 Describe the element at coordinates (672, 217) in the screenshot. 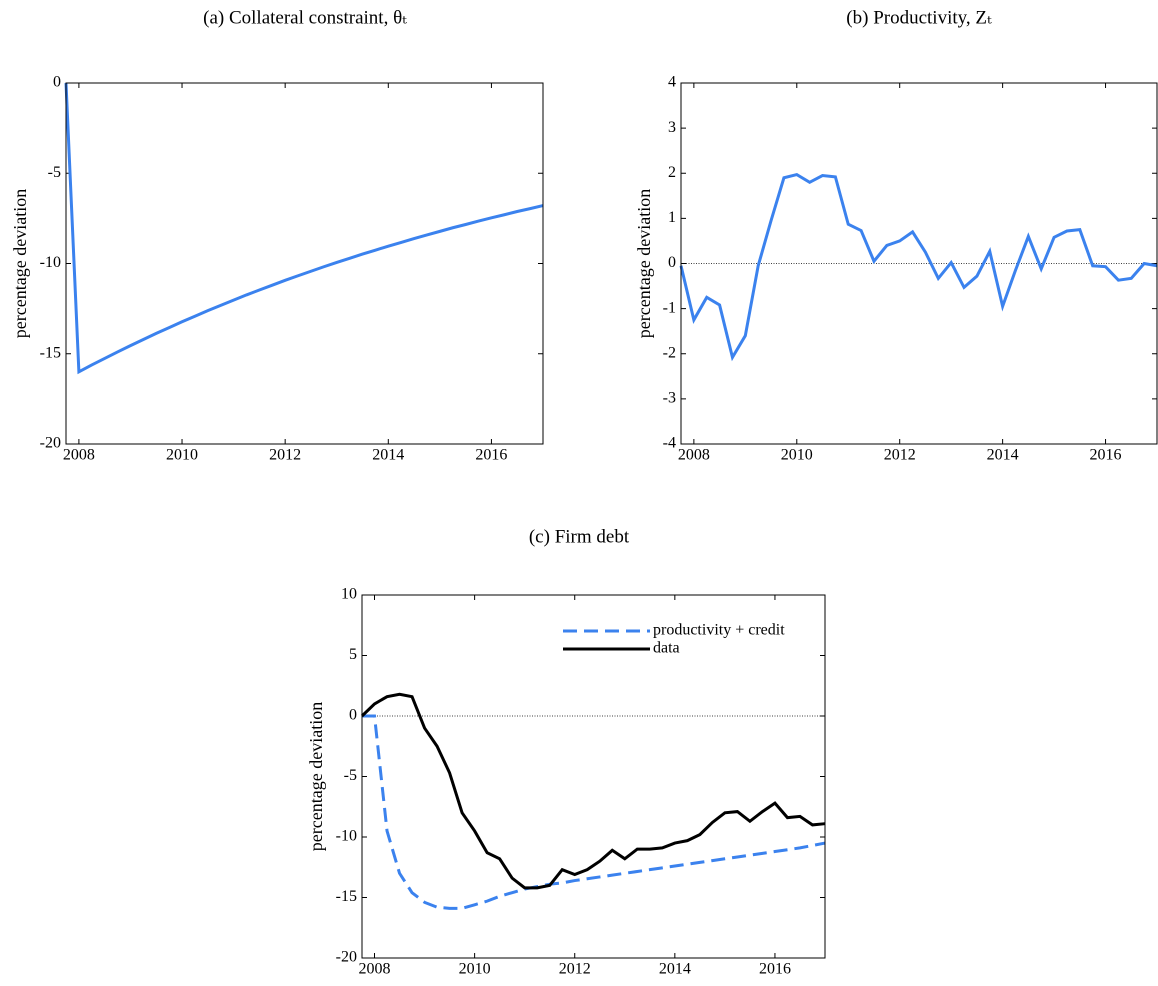

I see `y-tick-label: 1` at that location.